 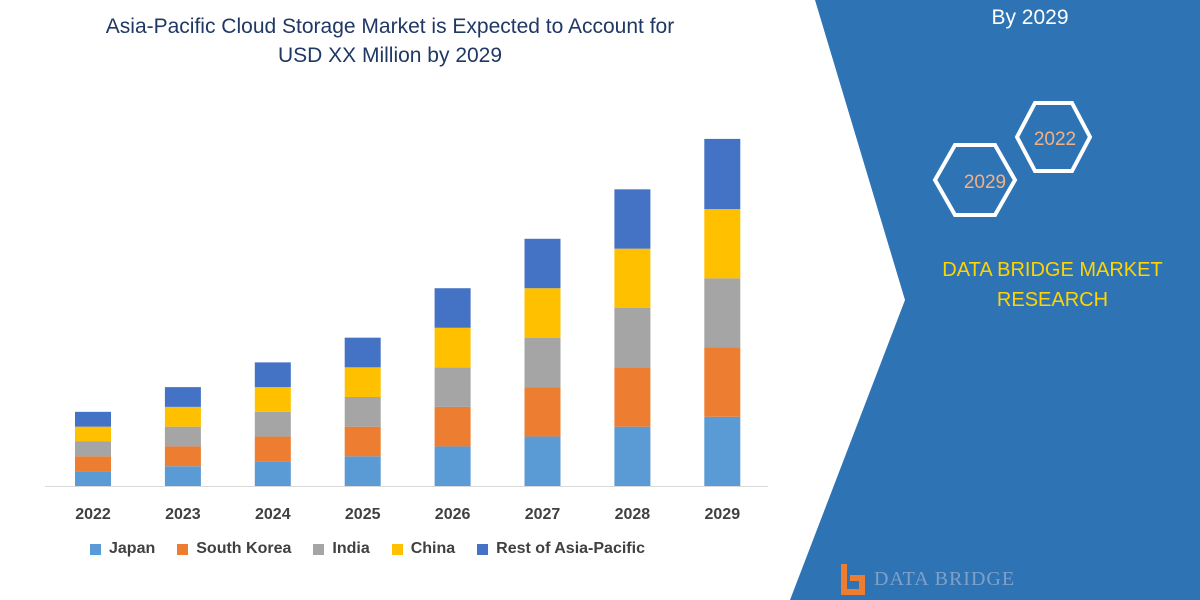 I want to click on title-line-2: USD XX Million by 2029, so click(x=390, y=55).